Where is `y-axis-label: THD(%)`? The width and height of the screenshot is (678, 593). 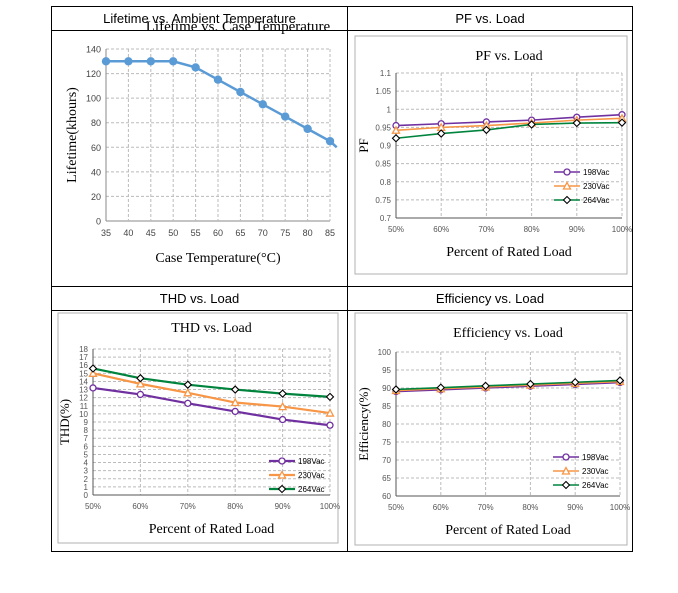 y-axis-label: THD(%) is located at coordinates (64, 422).